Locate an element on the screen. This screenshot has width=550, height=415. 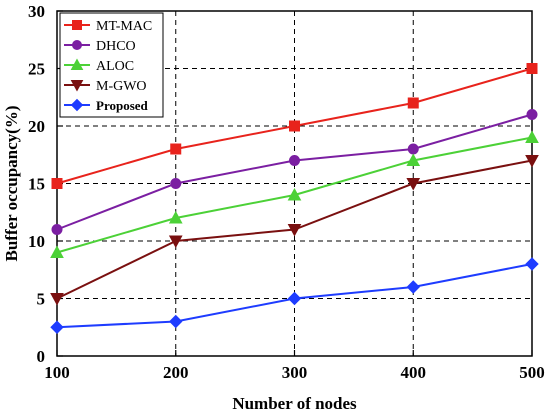
legend-entry: MT-MAC is located at coordinates (108, 26).